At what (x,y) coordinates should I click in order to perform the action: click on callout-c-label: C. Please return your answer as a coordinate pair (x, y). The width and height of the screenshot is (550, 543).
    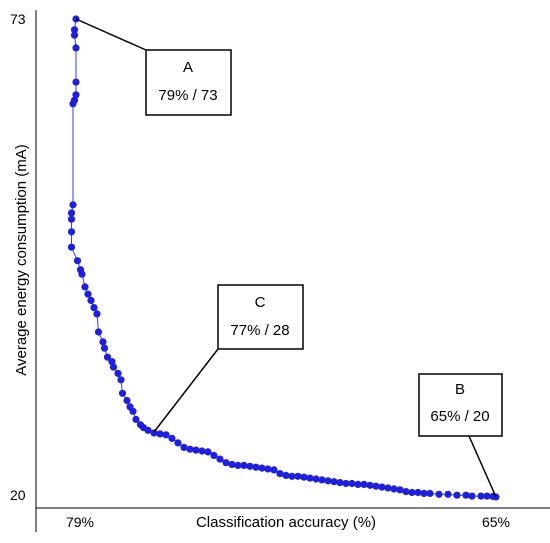
    Looking at the image, I should click on (260, 302).